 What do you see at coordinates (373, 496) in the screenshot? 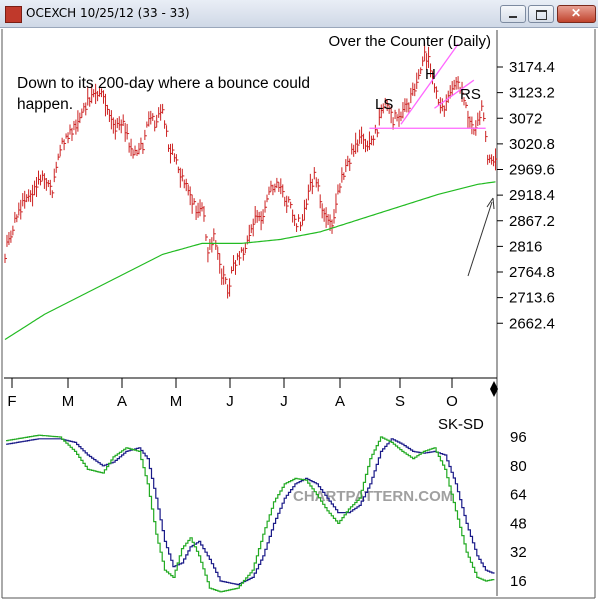
I see `watermark: CHARTPATTERN.COM` at bounding box center [373, 496].